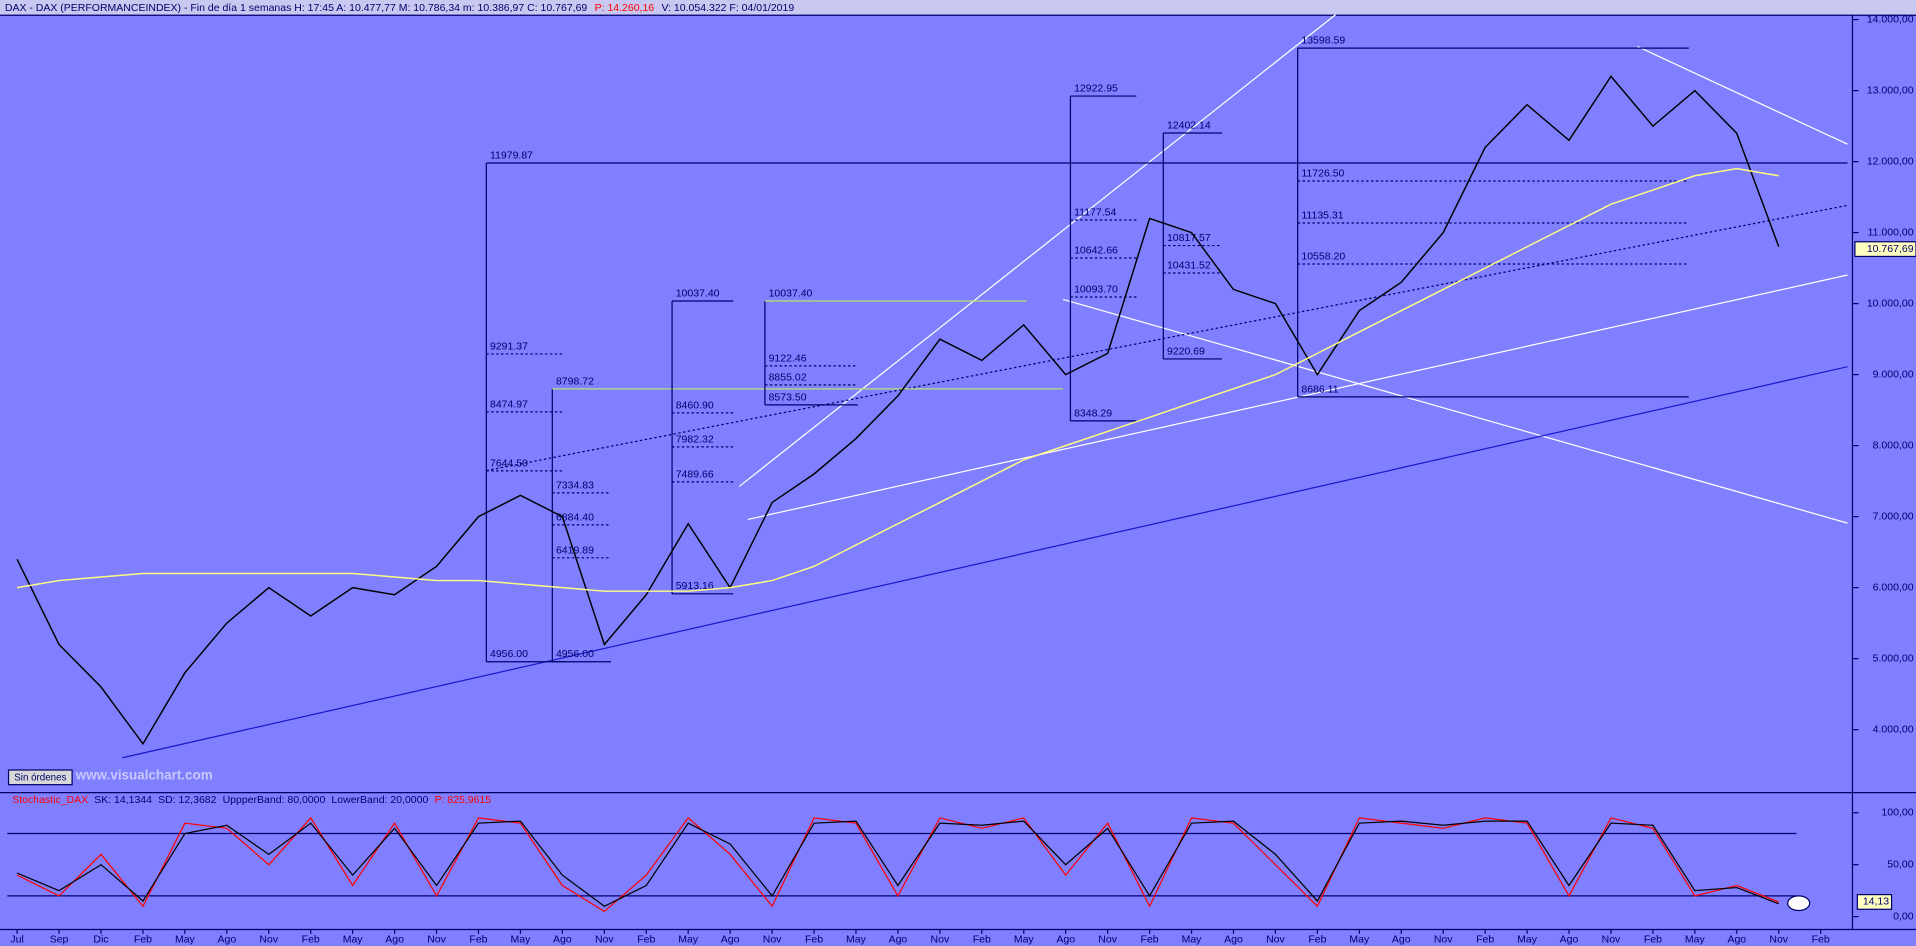  I want to click on last-stoch-box, so click(1874, 902).